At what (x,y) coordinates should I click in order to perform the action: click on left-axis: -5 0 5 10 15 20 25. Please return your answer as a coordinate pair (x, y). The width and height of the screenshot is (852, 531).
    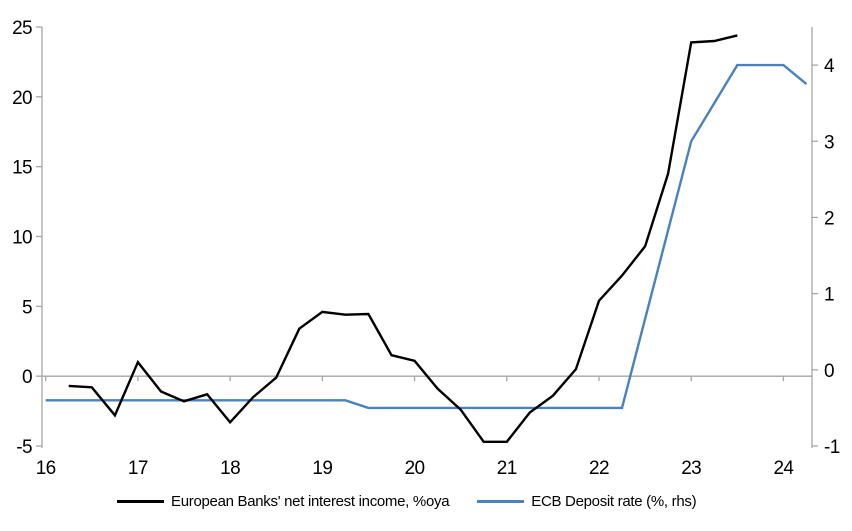
    Looking at the image, I should click on (27, 238).